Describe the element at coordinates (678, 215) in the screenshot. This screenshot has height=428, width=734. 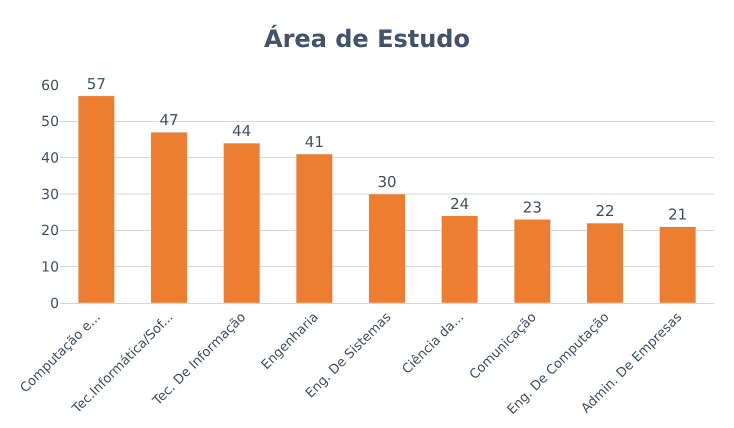
I see `data-label: 21` at that location.